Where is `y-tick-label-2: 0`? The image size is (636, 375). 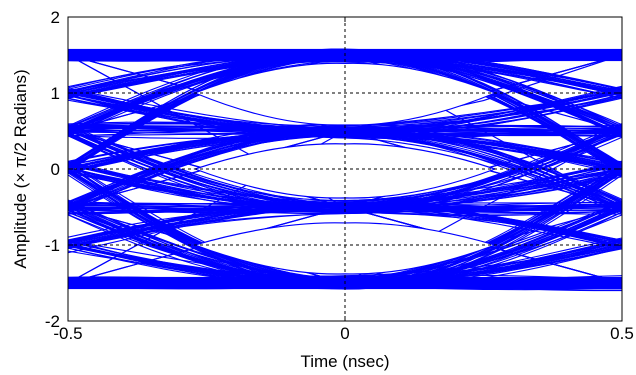
y-tick-label-2: 0 is located at coordinates (55, 169).